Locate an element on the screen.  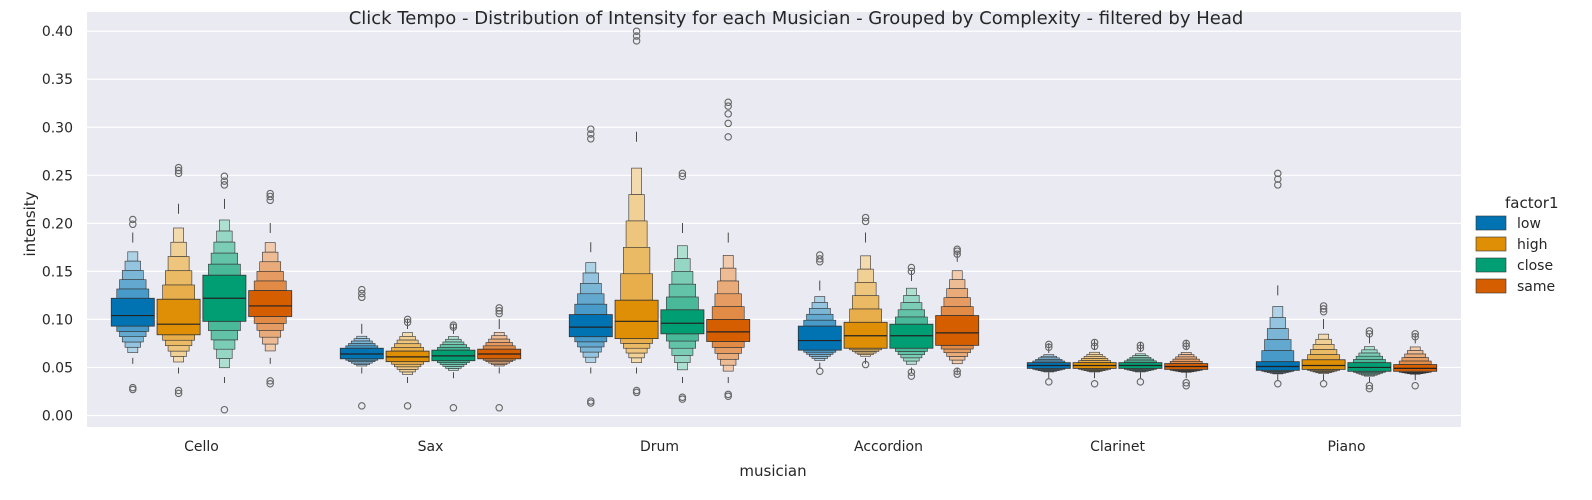
boxen-accordion-close is located at coordinates (911, 321).